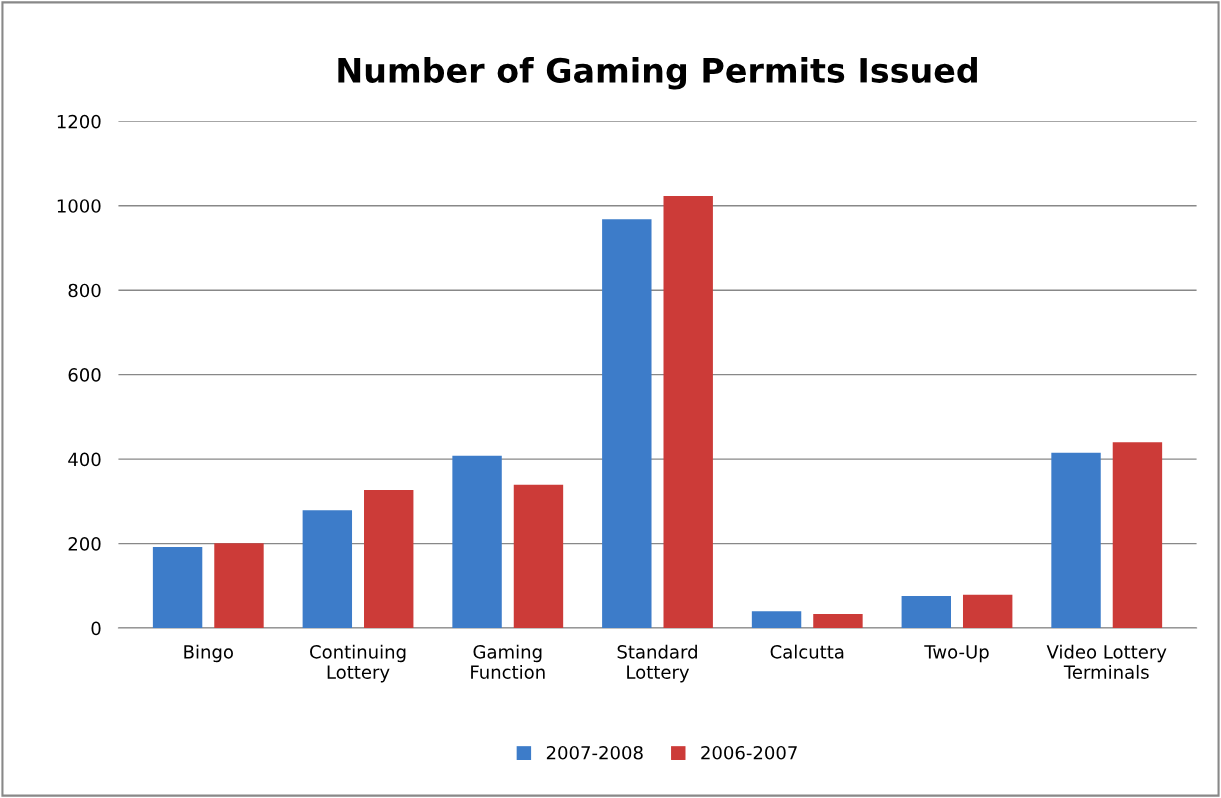  I want to click on legend-label: 2006-2007, so click(749, 752).